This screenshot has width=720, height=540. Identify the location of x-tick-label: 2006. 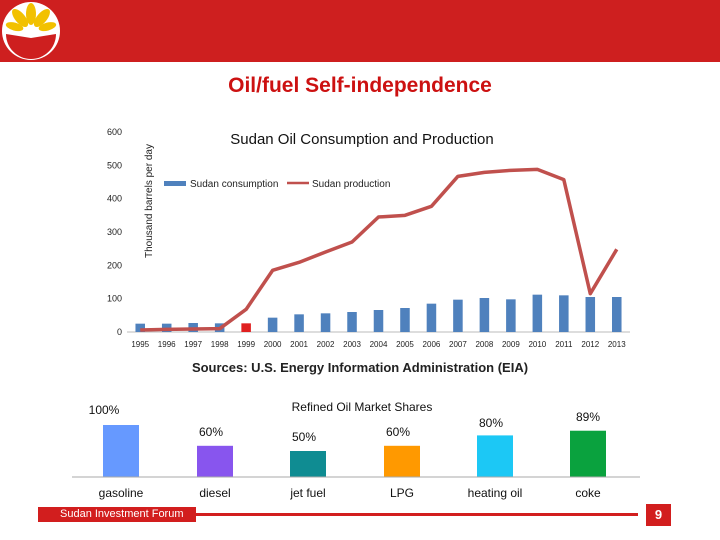
(432, 344).